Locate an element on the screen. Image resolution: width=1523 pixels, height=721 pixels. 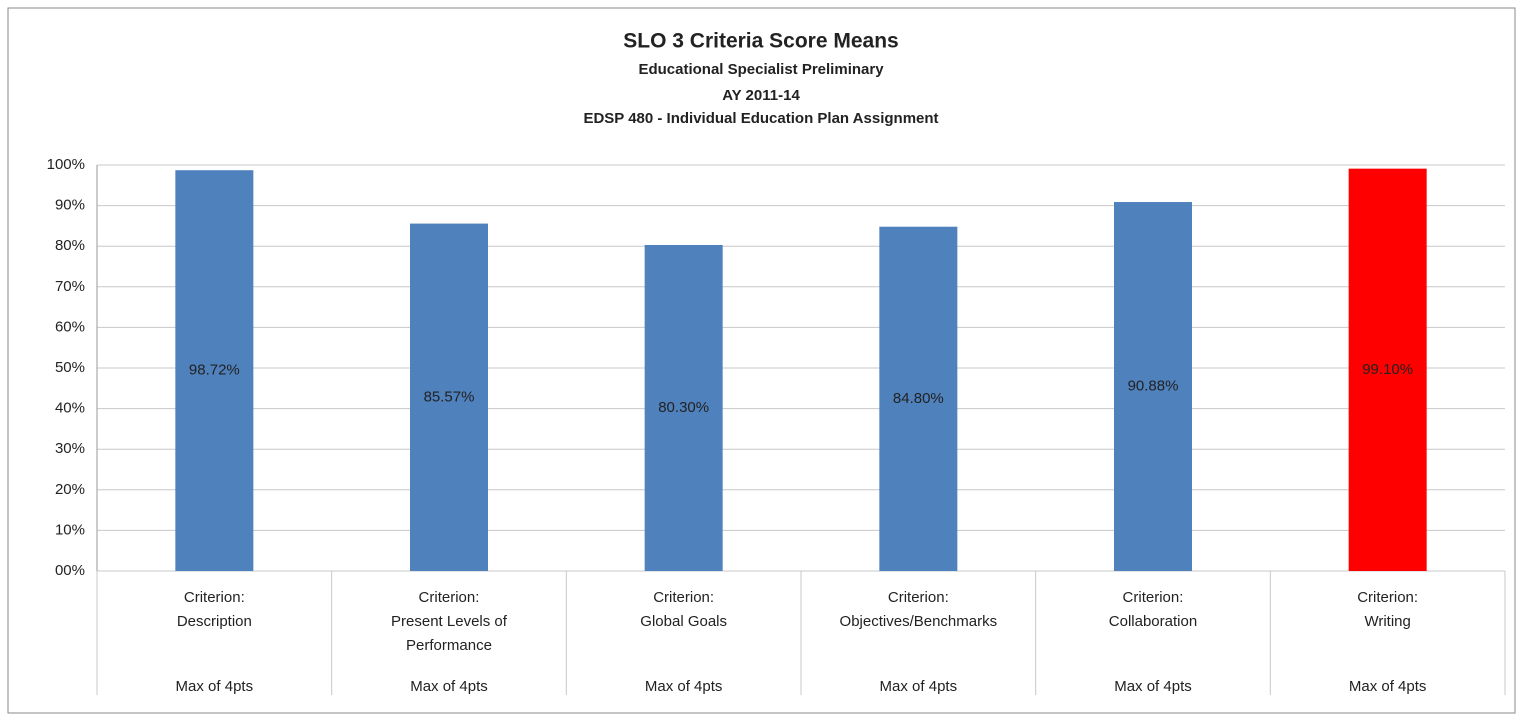
data-label: 90.88% is located at coordinates (1153, 385).